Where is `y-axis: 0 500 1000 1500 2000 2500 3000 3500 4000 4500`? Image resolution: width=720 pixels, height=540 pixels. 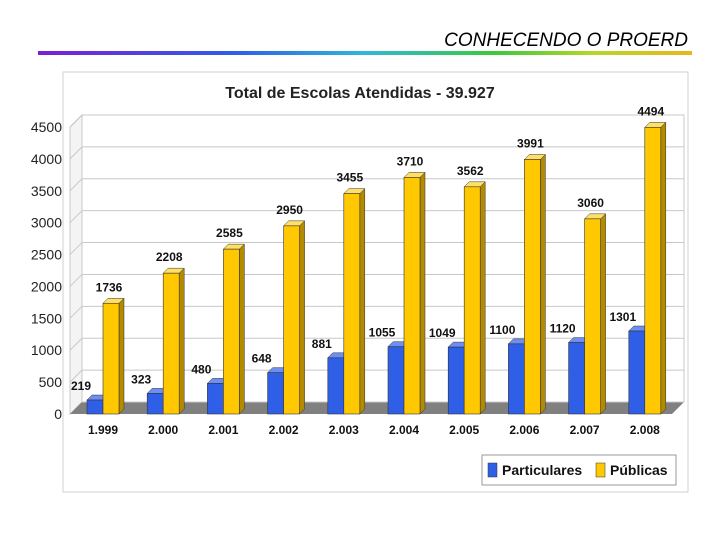 y-axis: 0 500 1000 1500 2000 2500 3000 3500 4000 4500 is located at coordinates (46, 270).